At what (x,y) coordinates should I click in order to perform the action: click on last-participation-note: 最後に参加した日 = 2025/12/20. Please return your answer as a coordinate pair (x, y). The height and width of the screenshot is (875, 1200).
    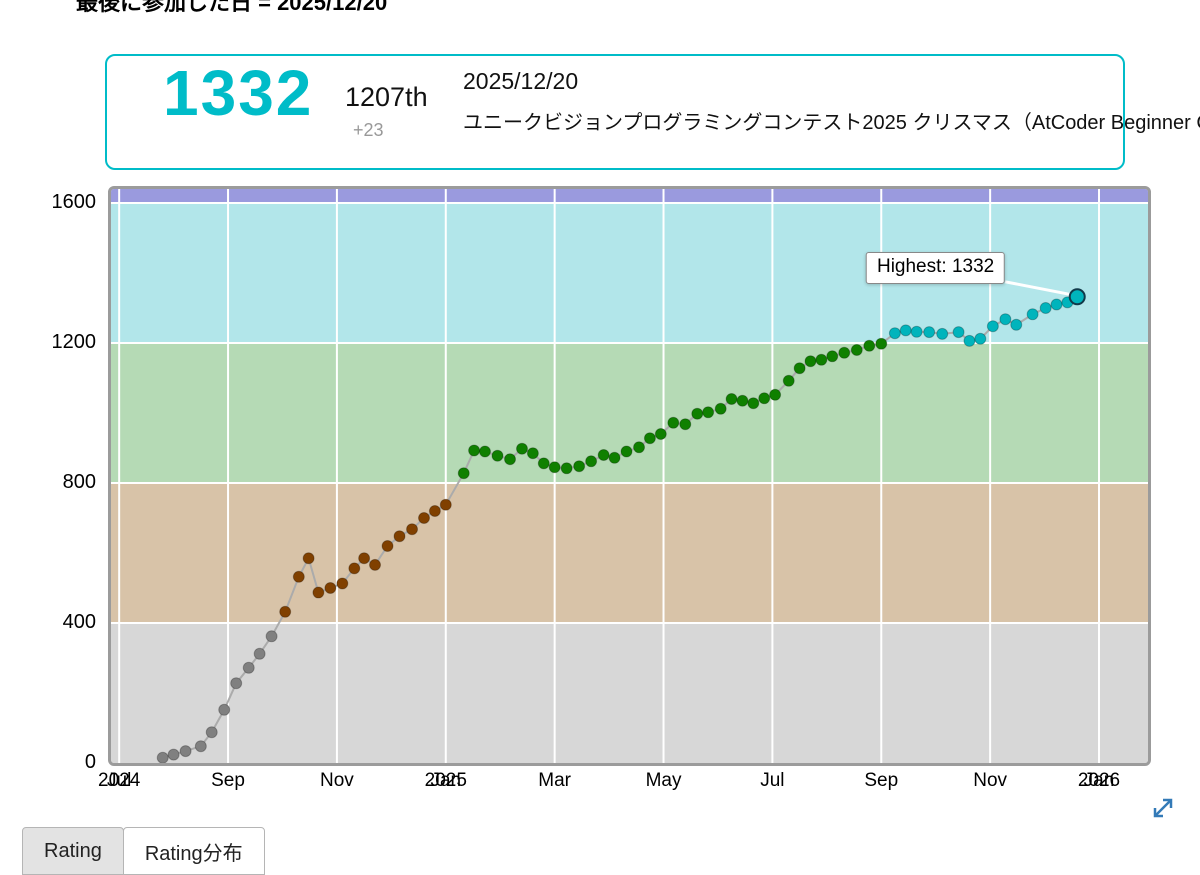
    Looking at the image, I should click on (232, 7).